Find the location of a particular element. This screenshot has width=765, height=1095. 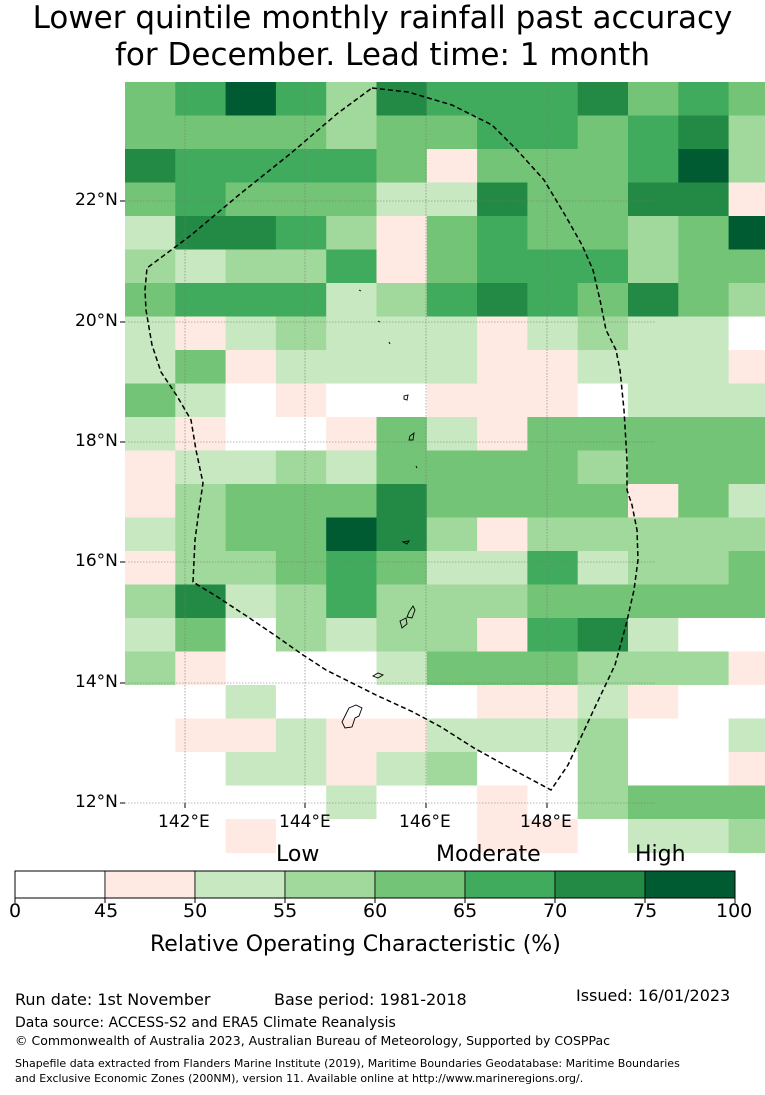

legend-category-high: High is located at coordinates (660, 854).